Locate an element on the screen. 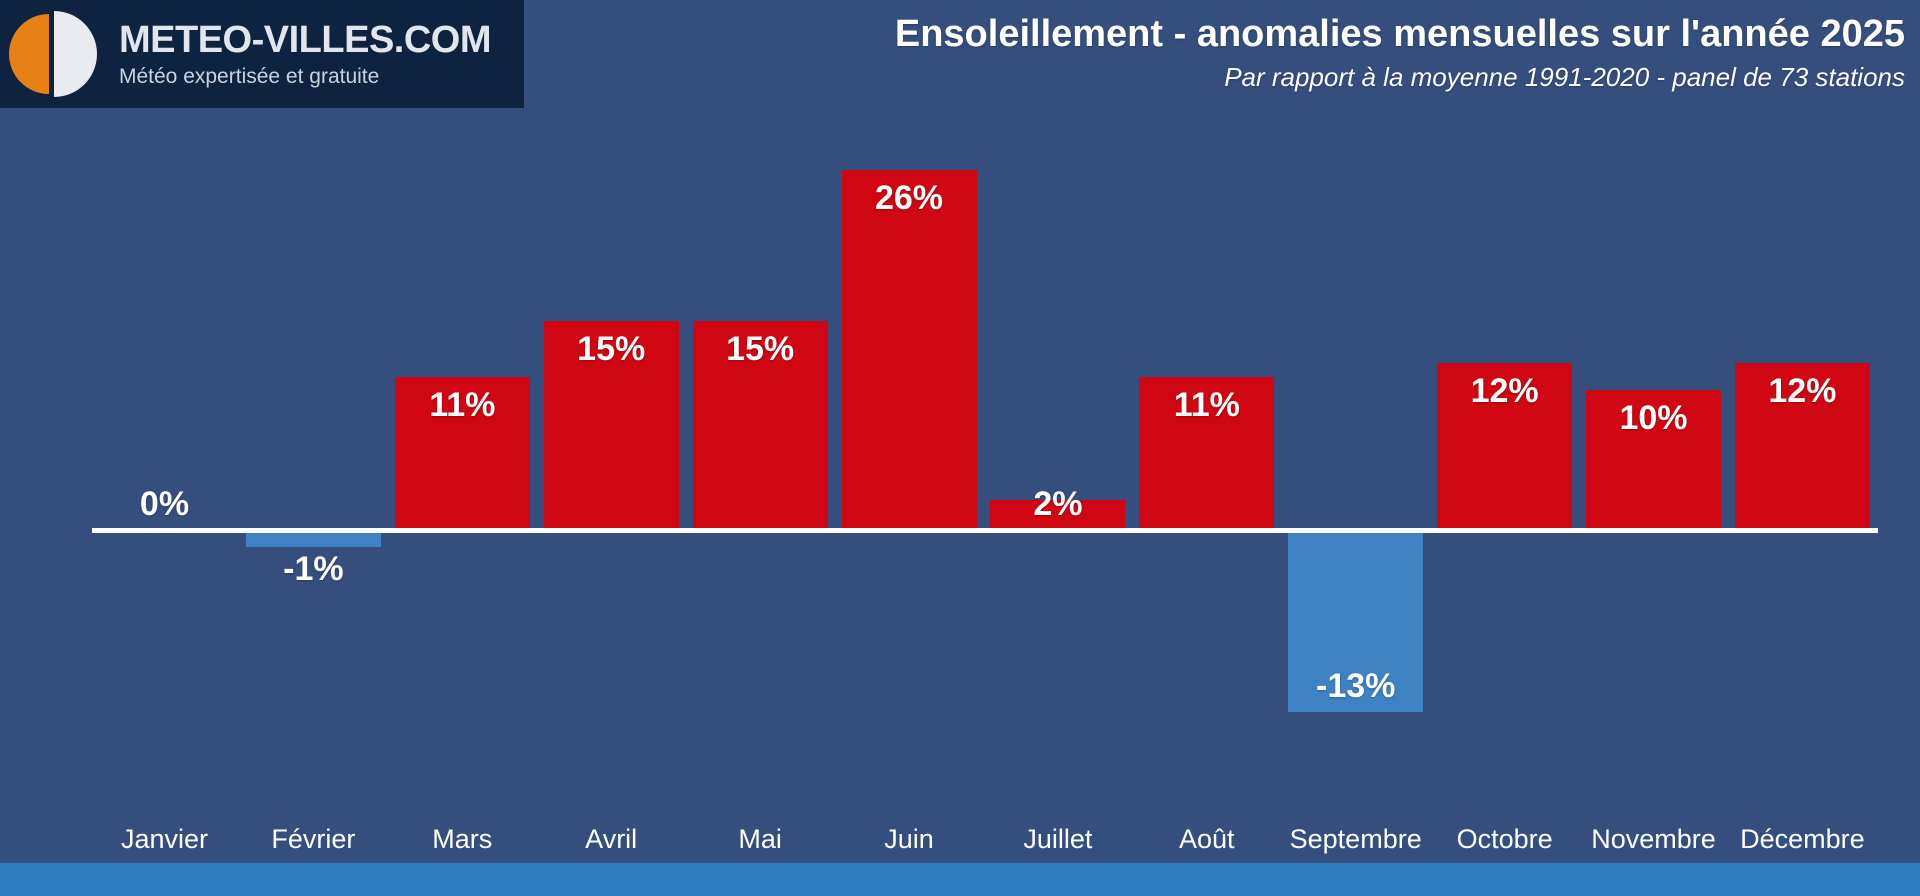  bar-mars is located at coordinates (462, 452).